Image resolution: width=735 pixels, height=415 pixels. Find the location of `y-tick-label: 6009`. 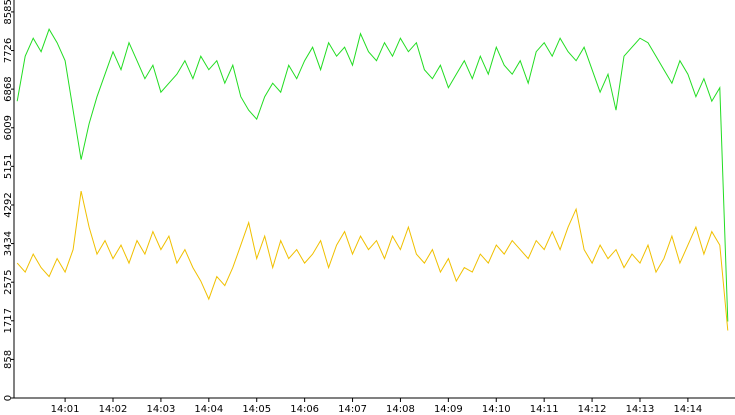

y-tick-label: 6009 is located at coordinates (8, 127).